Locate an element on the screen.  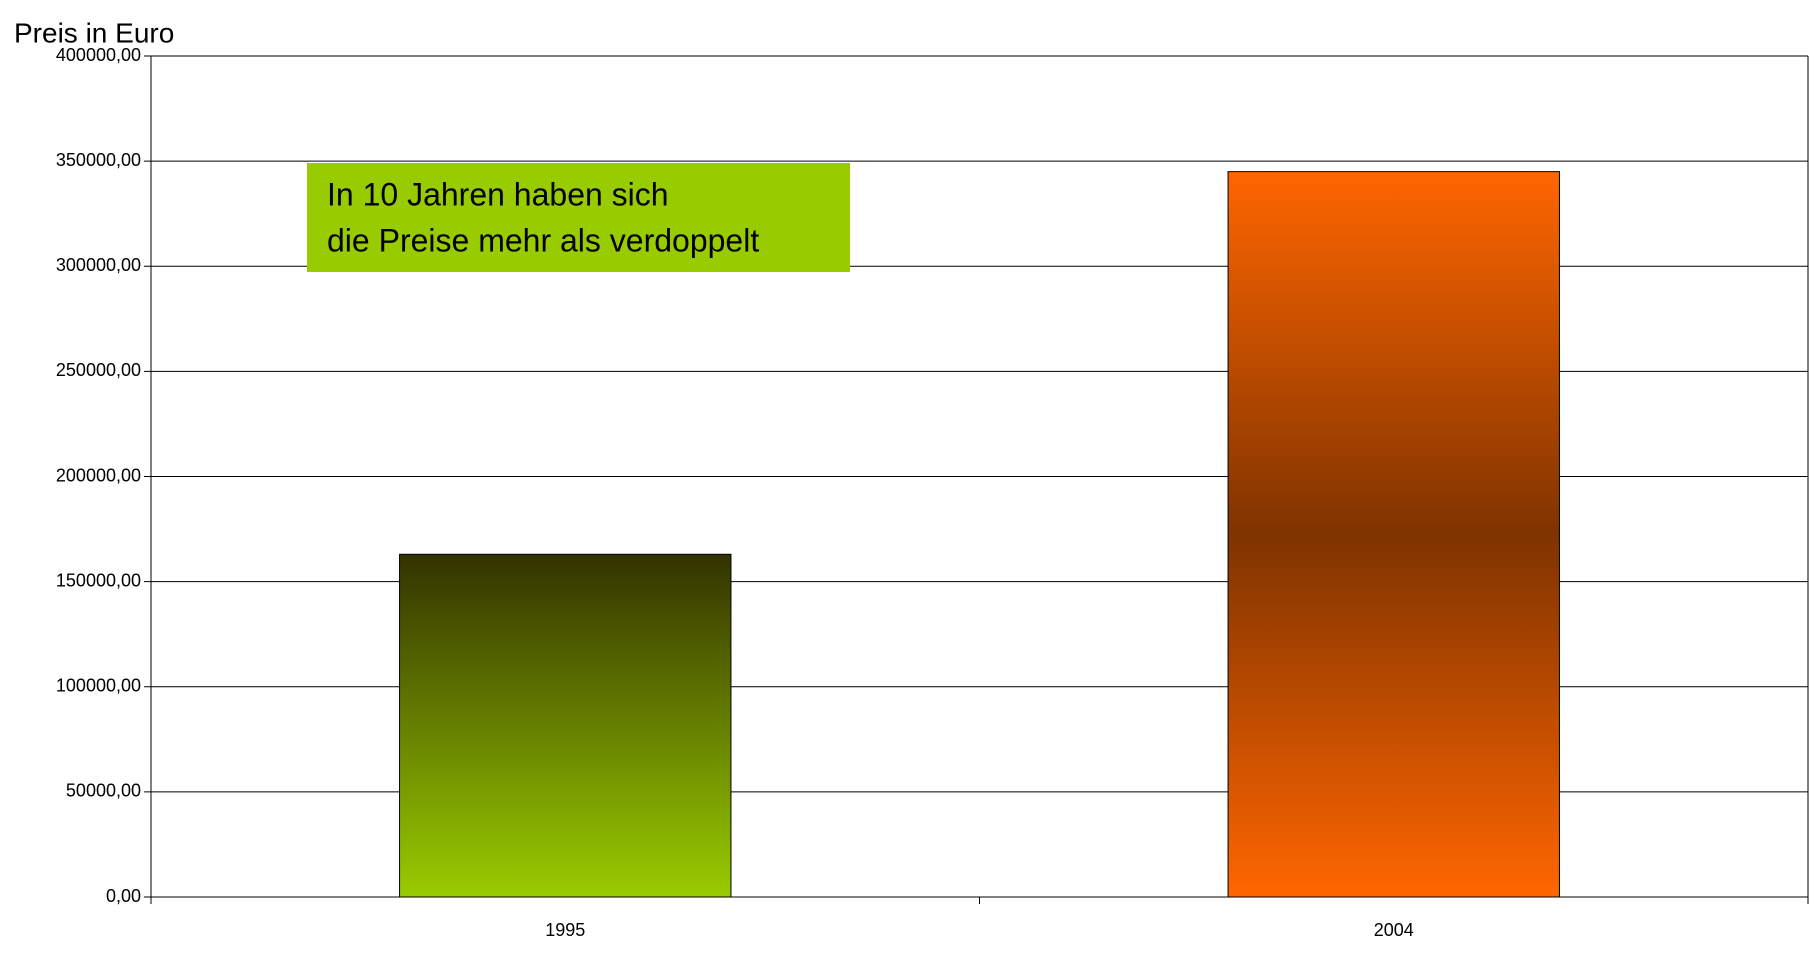
annotation-text: die Preise mehr als verdoppelt is located at coordinates (543, 240).